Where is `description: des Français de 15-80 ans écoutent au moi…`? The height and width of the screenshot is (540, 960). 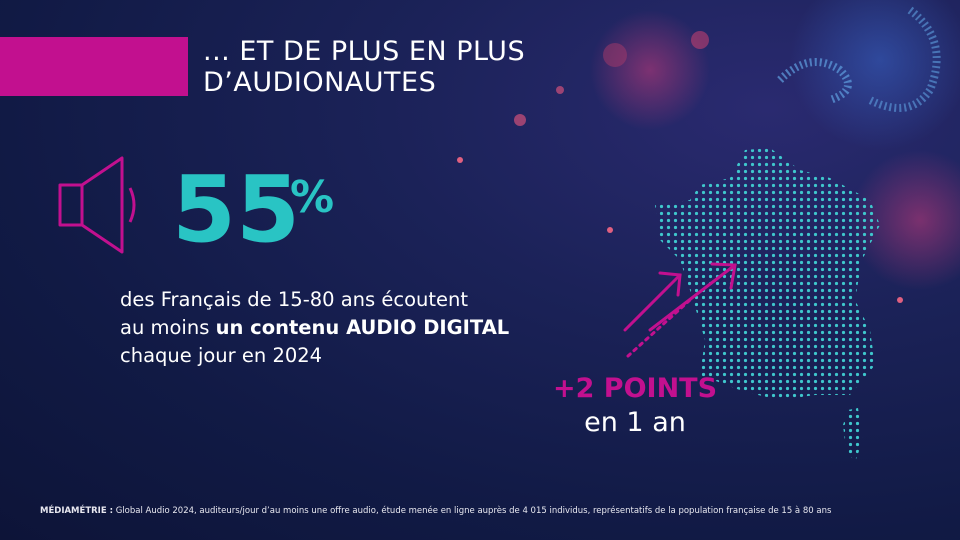
description: des Français de 15-80 ans écoutent au moi… is located at coordinates (314, 328).